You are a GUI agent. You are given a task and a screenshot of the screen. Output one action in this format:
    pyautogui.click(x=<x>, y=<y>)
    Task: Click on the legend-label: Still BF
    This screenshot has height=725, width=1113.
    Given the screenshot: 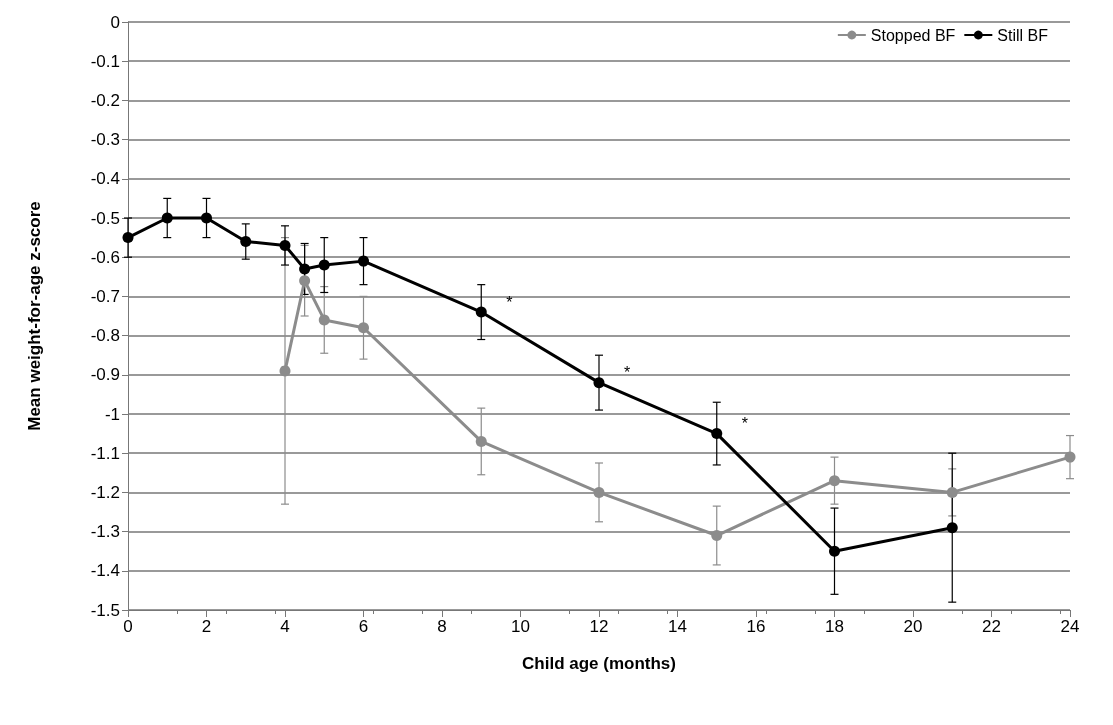 What is the action you would take?
    pyautogui.click(x=1023, y=35)
    